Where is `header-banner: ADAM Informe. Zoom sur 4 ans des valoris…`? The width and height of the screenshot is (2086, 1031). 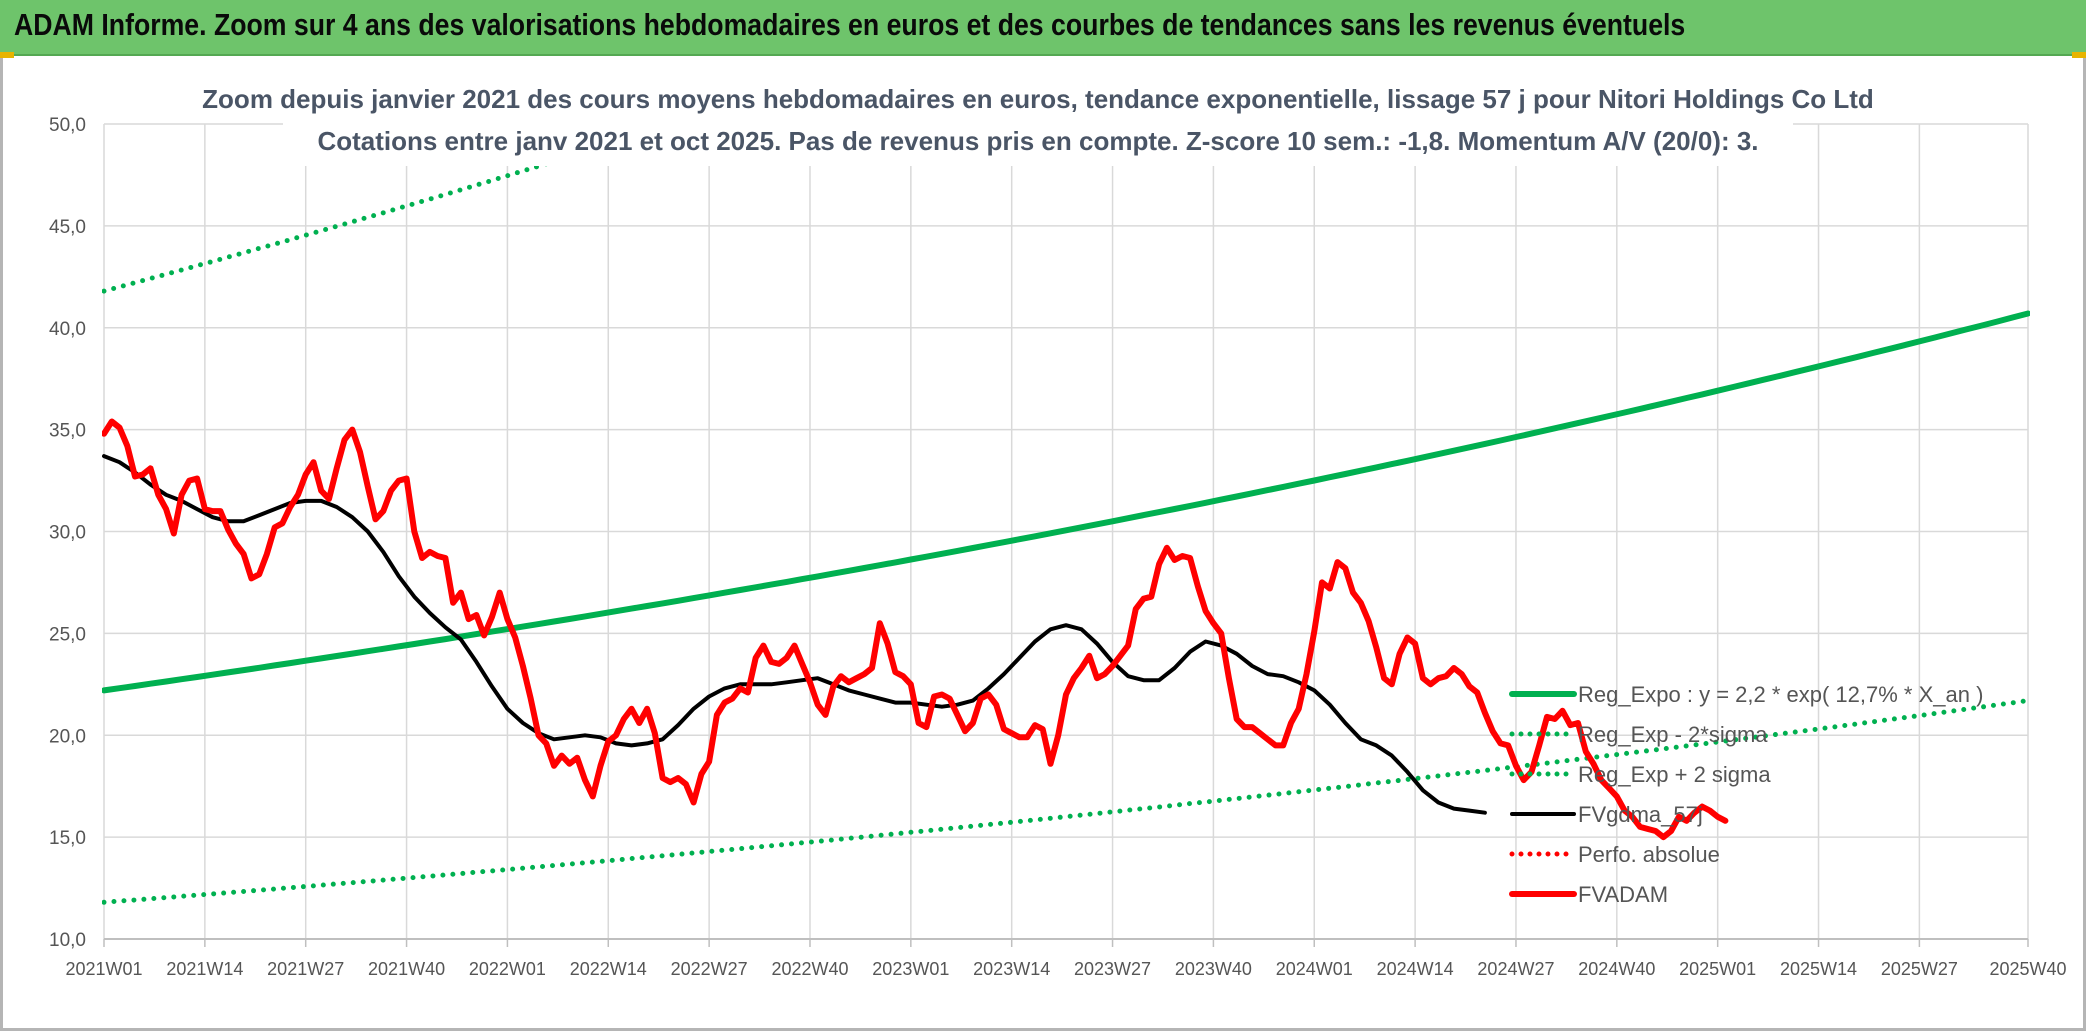
header-banner: ADAM Informe. Zoom sur 4 ans des valoris… is located at coordinates (1043, 28).